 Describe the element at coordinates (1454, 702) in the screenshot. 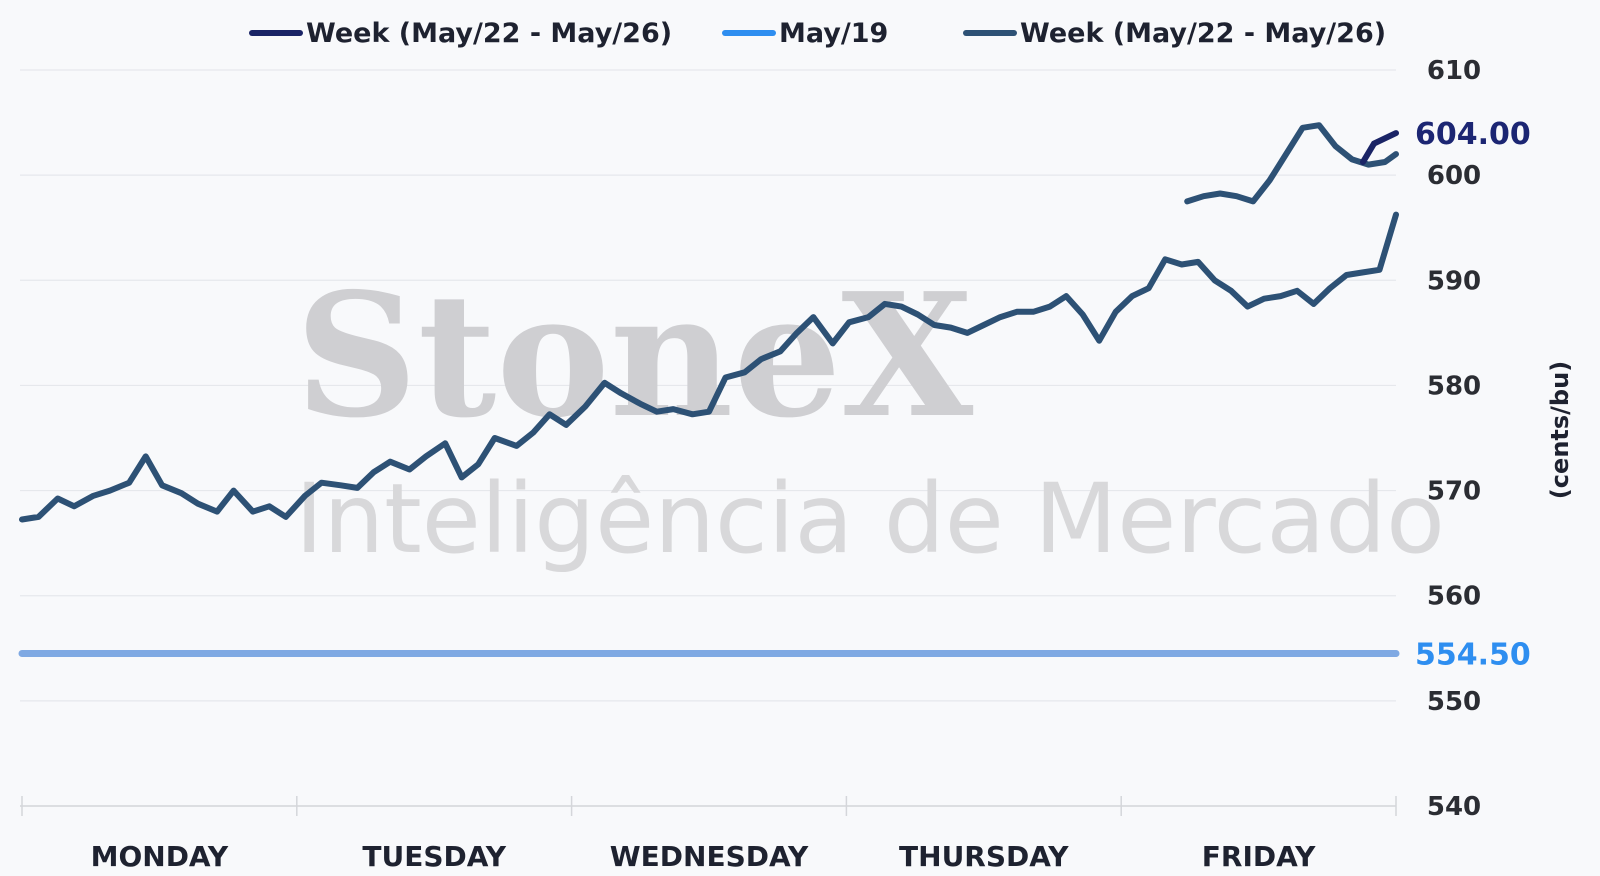

I see `y-tick-label: 550` at that location.